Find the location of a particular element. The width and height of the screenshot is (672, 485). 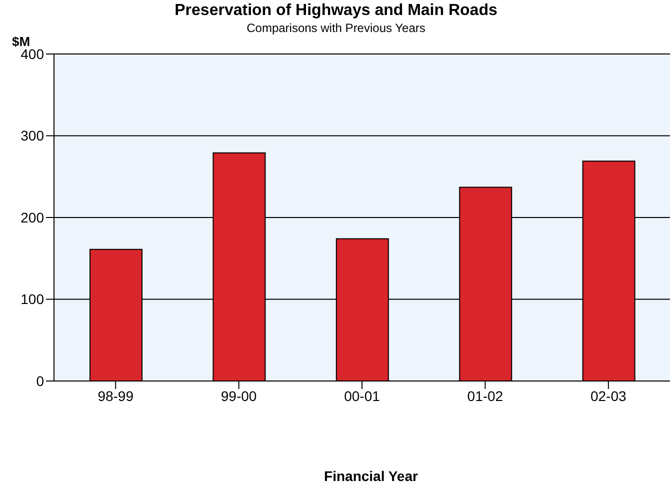

y-tick-label: 200 is located at coordinates (32, 217).